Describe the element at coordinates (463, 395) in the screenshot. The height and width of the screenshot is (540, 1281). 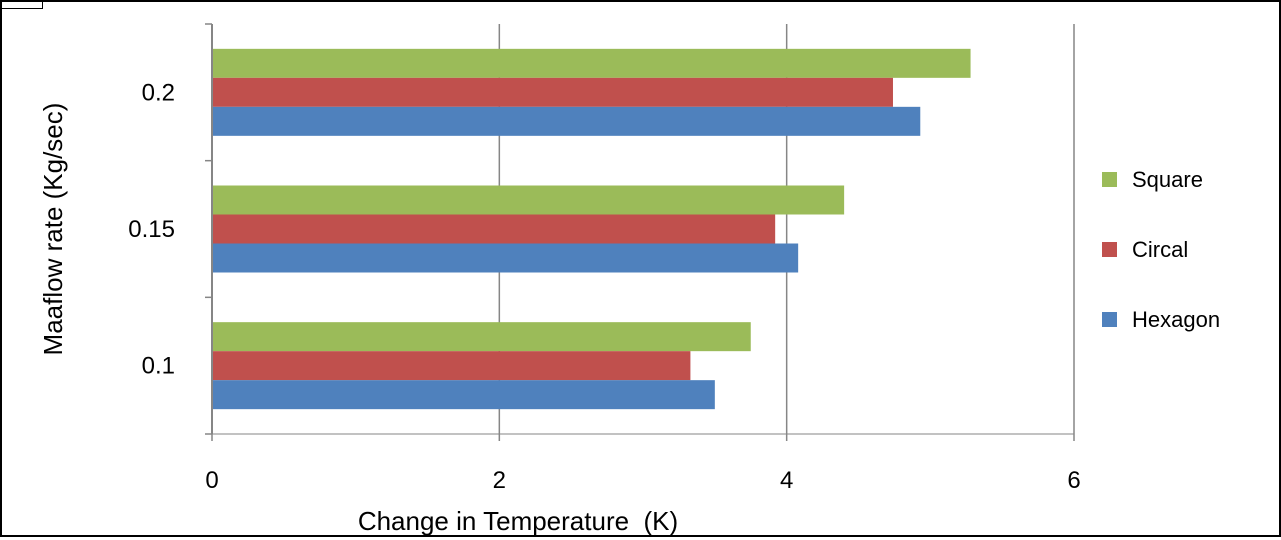
I see `bar-hexagon-0.1` at that location.